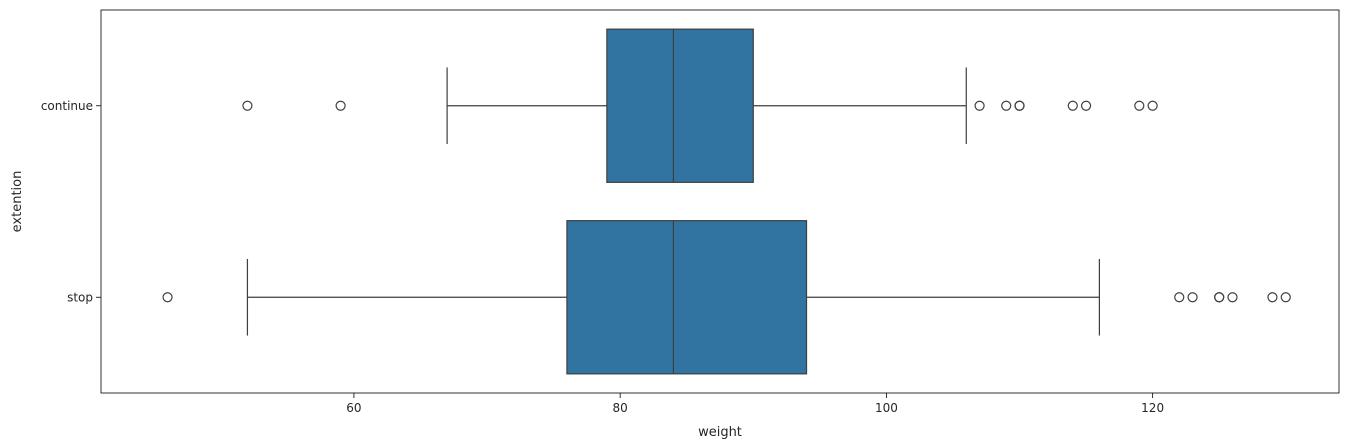 Image resolution: width=1349 pixels, height=448 pixels. What do you see at coordinates (720, 432) in the screenshot?
I see `x-axis-label: weight` at bounding box center [720, 432].